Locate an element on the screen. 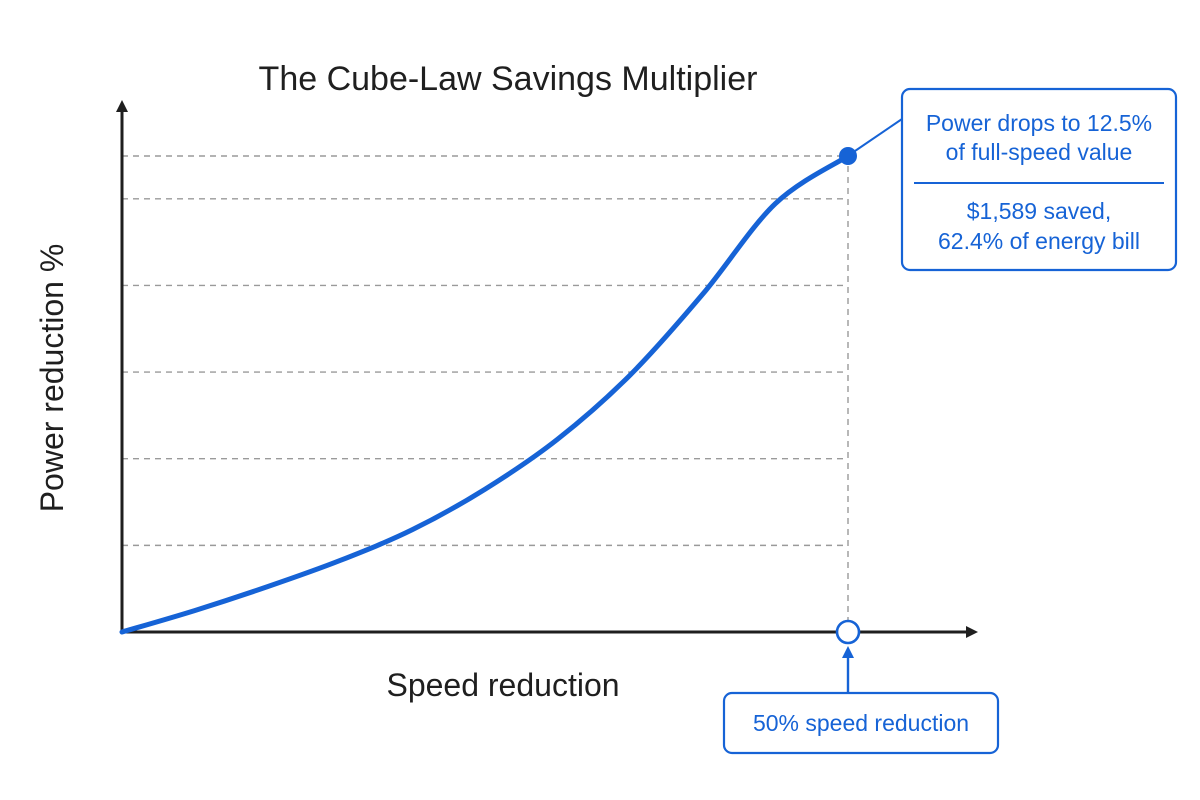 Image resolution: width=1200 pixels, height=800 pixels. x-axis-highlight-marker is located at coordinates (848, 632).